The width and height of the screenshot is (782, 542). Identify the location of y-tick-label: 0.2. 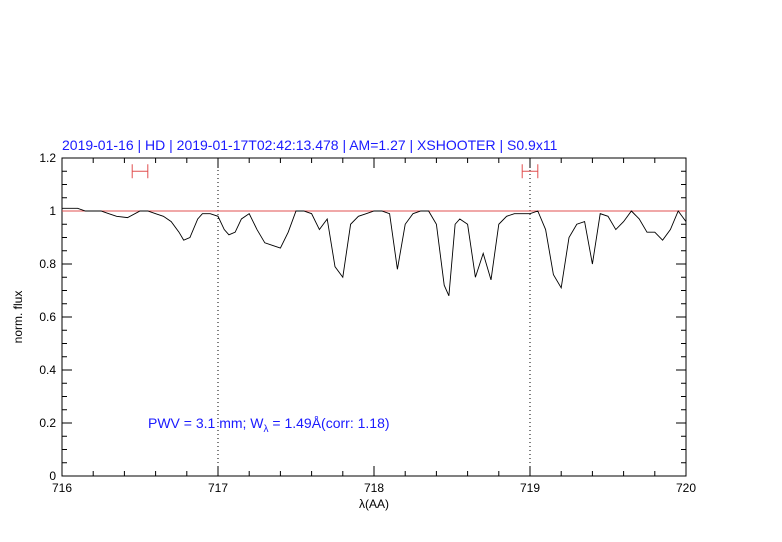
(47, 423).